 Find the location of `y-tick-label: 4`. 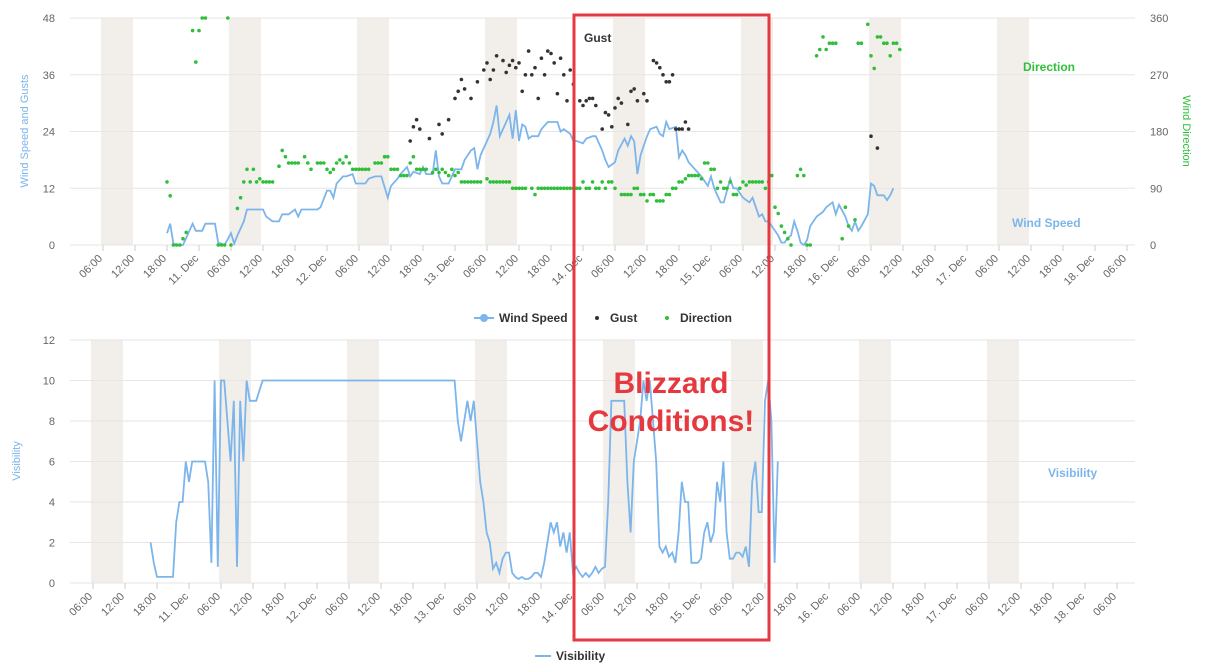

y-tick-label: 4 is located at coordinates (52, 503).